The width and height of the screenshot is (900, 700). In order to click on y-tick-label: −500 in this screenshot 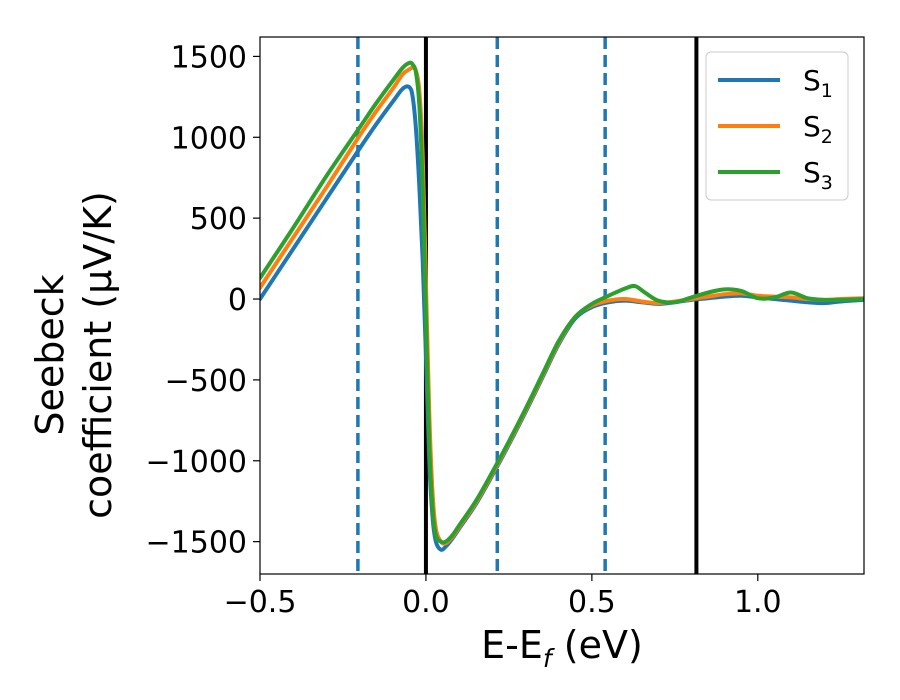, I will do `click(206, 381)`.